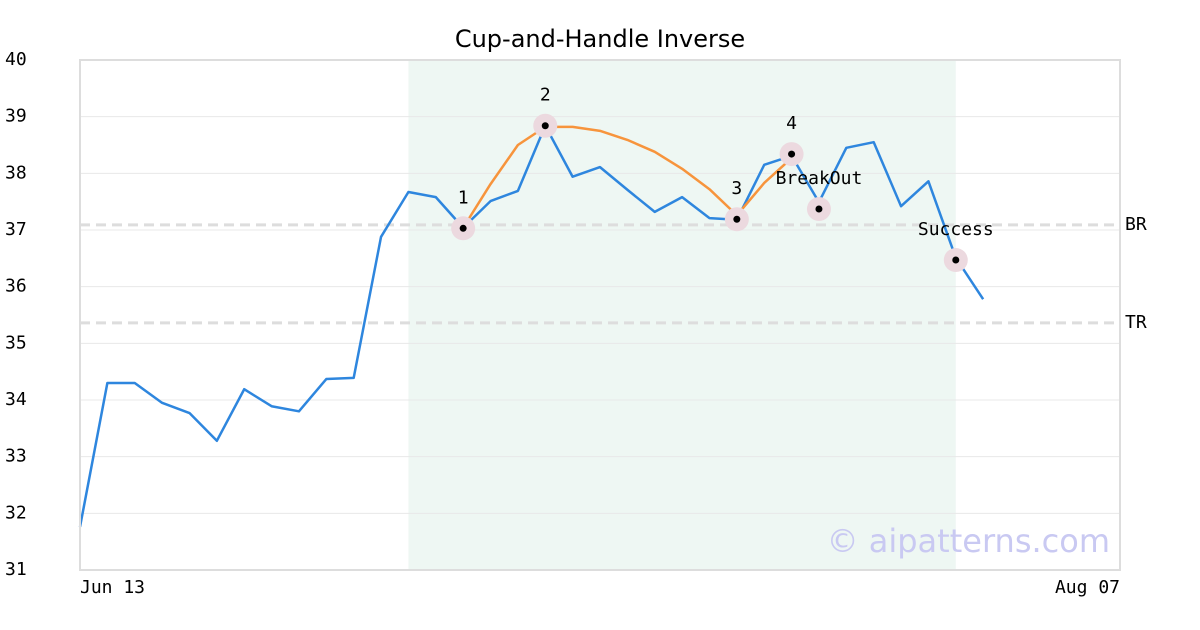  What do you see at coordinates (16, 116) in the screenshot?
I see `y-tick-label: 39` at bounding box center [16, 116].